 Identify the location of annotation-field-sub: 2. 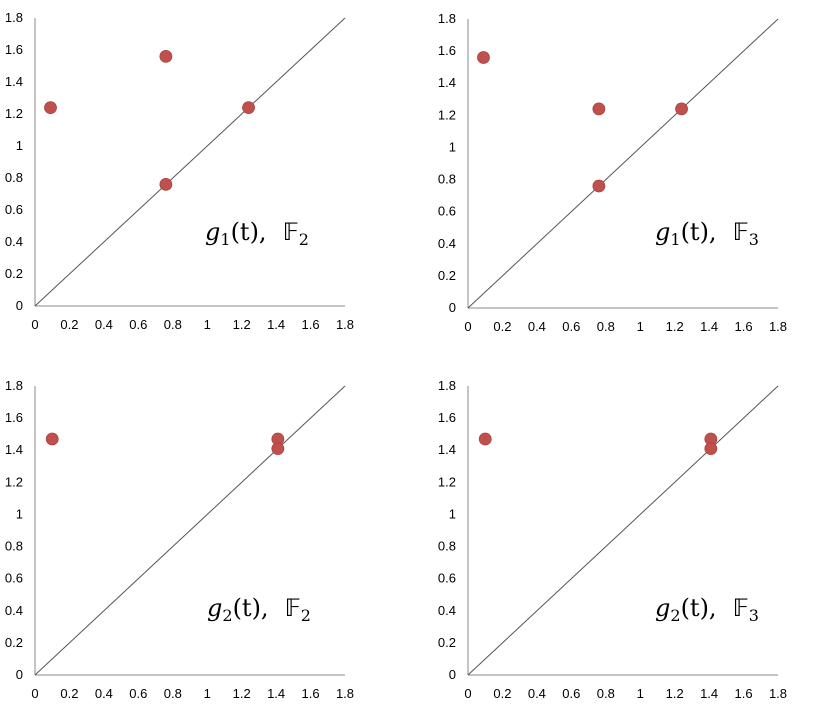
(306, 615).